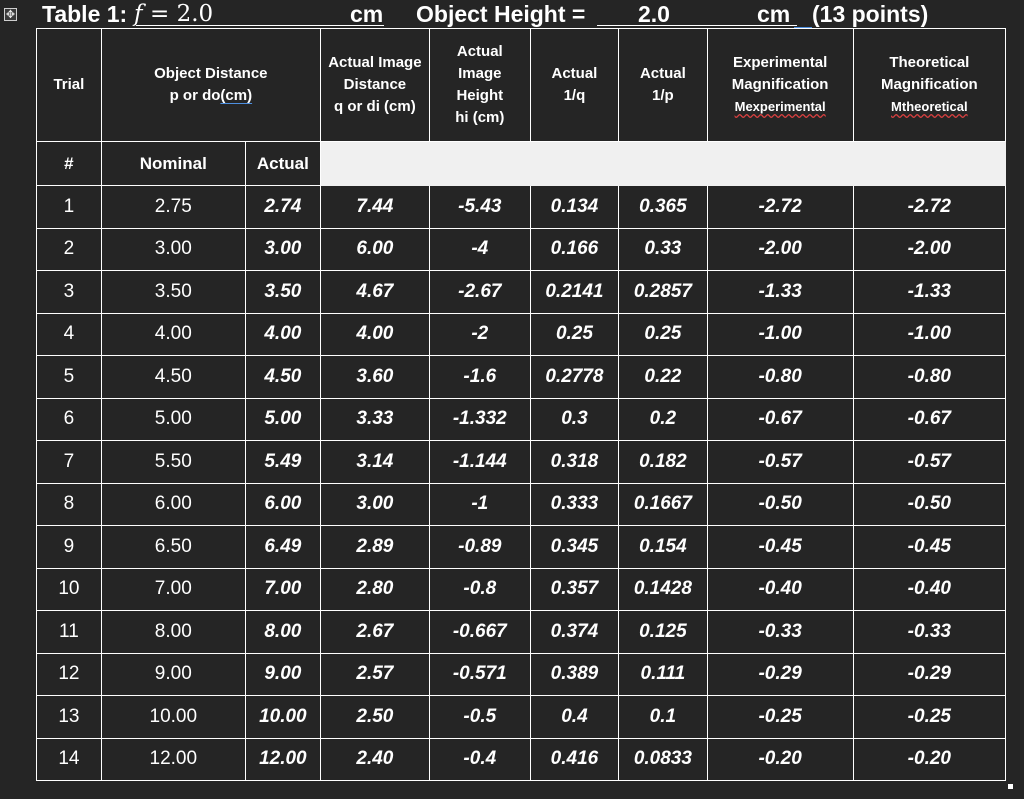 The width and height of the screenshot is (1024, 799). I want to click on image-height-cell: -2, so click(479, 334).